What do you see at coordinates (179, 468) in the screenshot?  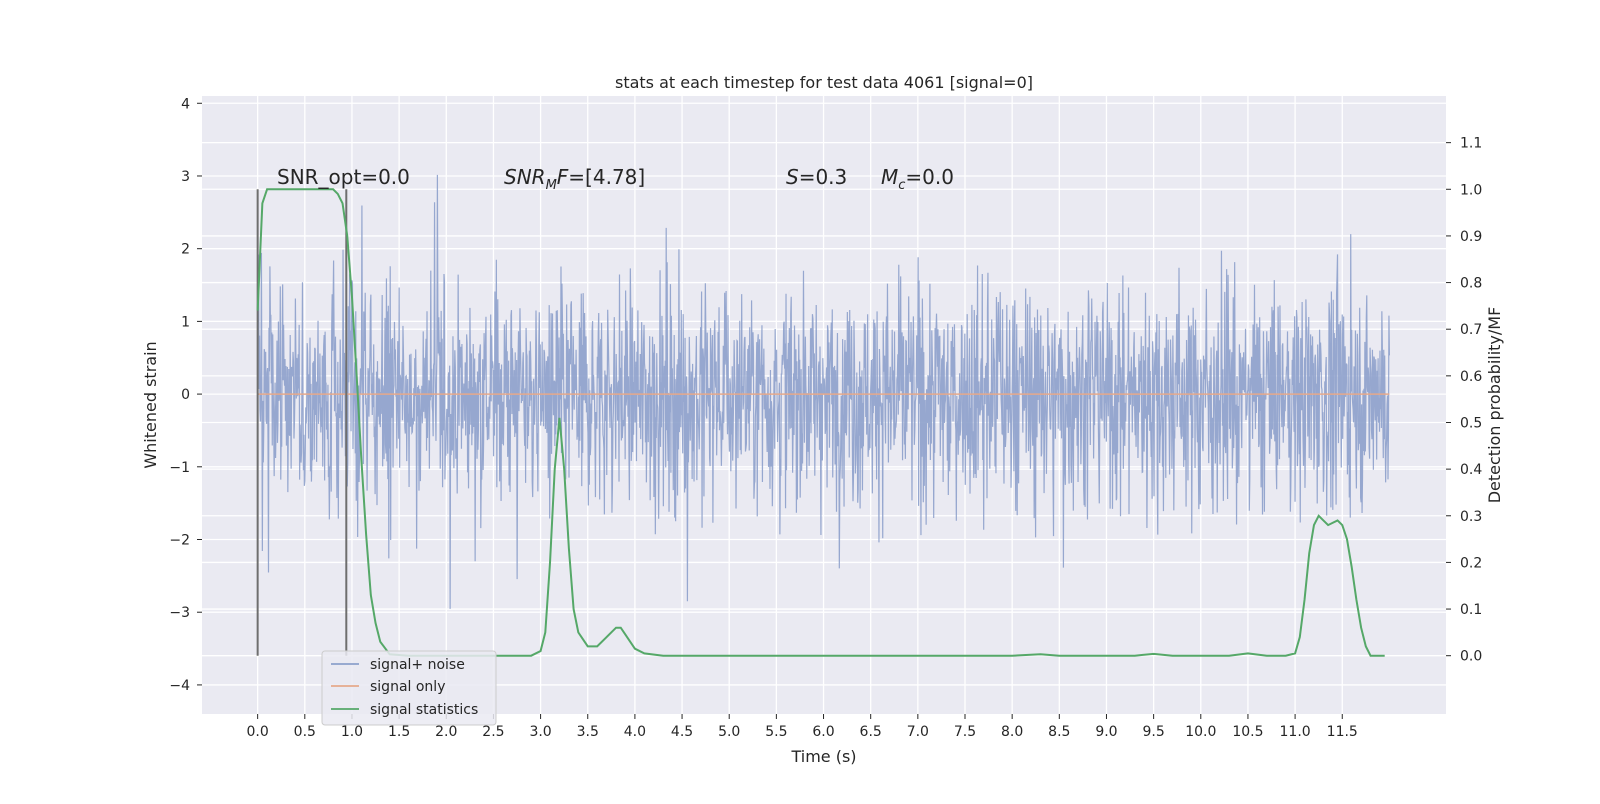 I see `y-tick-label: −1` at bounding box center [179, 468].